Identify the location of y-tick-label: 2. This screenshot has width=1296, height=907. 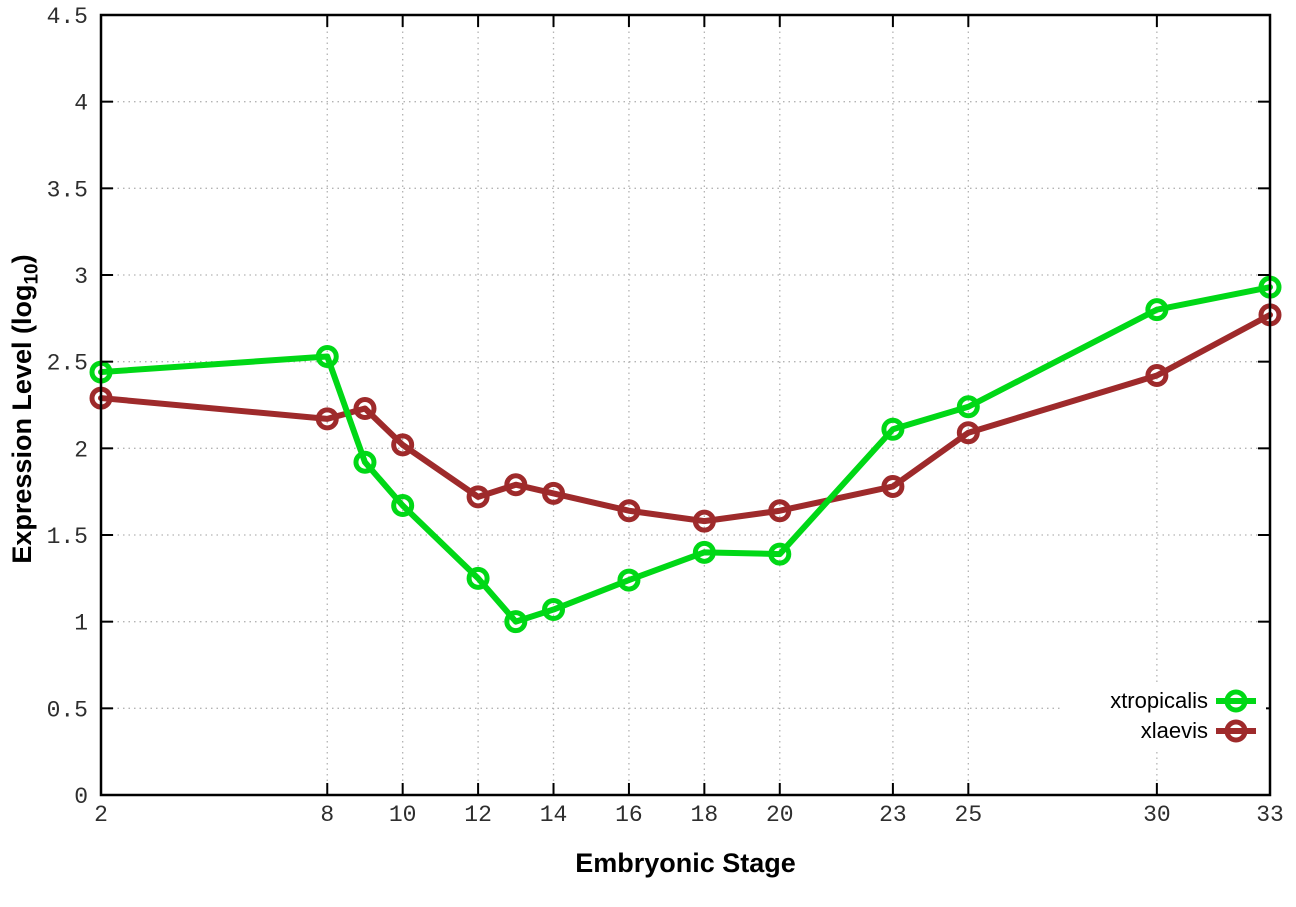
(81, 450).